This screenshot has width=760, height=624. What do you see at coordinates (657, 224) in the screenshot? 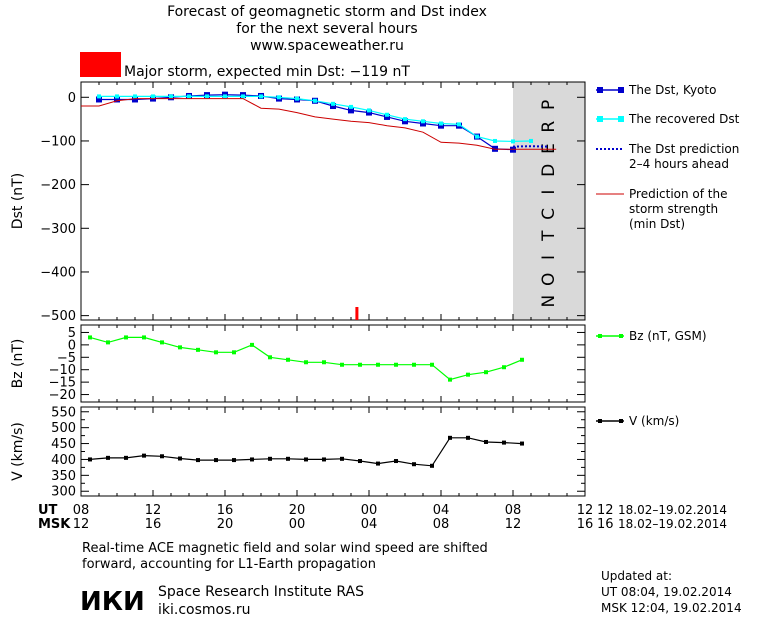
I see `legend-label: (min Dst)` at bounding box center [657, 224].